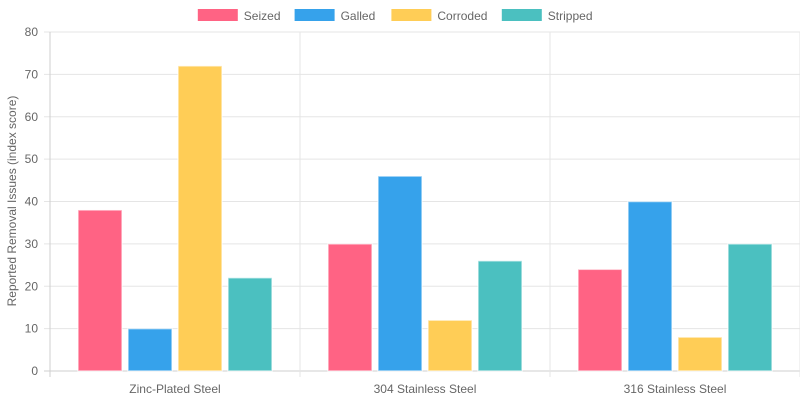  Describe the element at coordinates (358, 16) in the screenshot. I see `legend-label: Galled` at that location.